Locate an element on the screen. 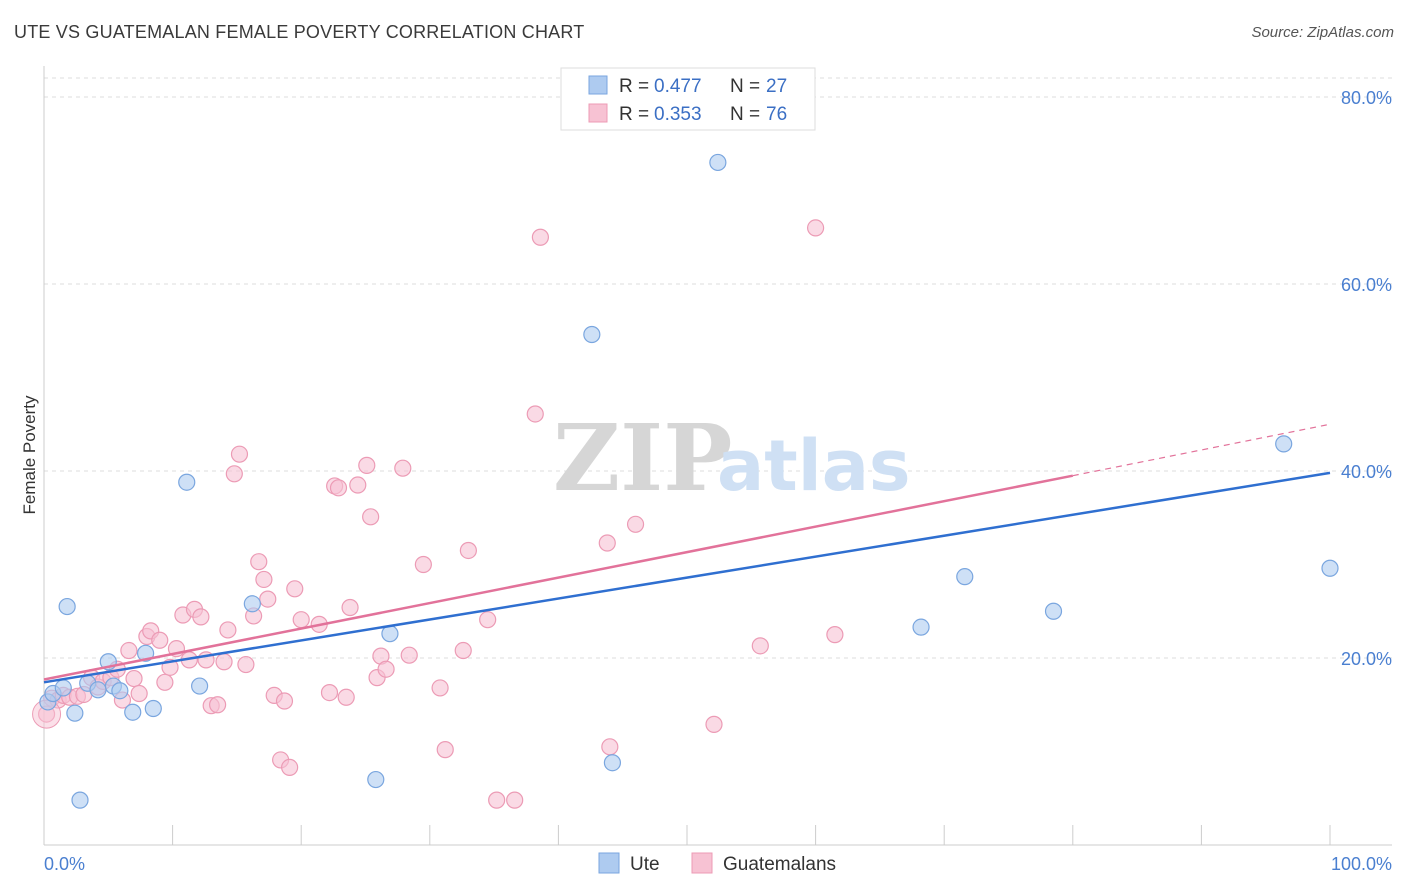 The image size is (1406, 892). legend-n-label-guatemalans: N = is located at coordinates (745, 114).